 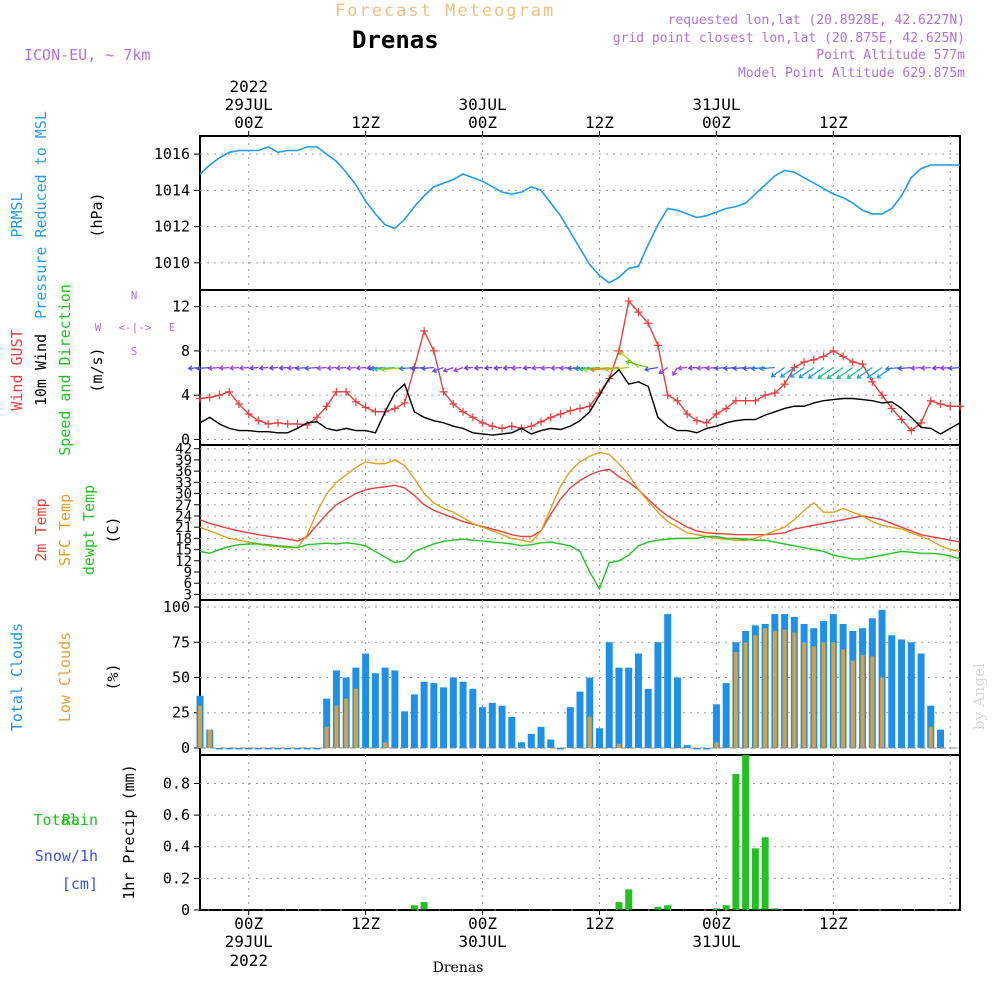 I want to click on top-hour-label: 00Z, so click(x=248, y=122).